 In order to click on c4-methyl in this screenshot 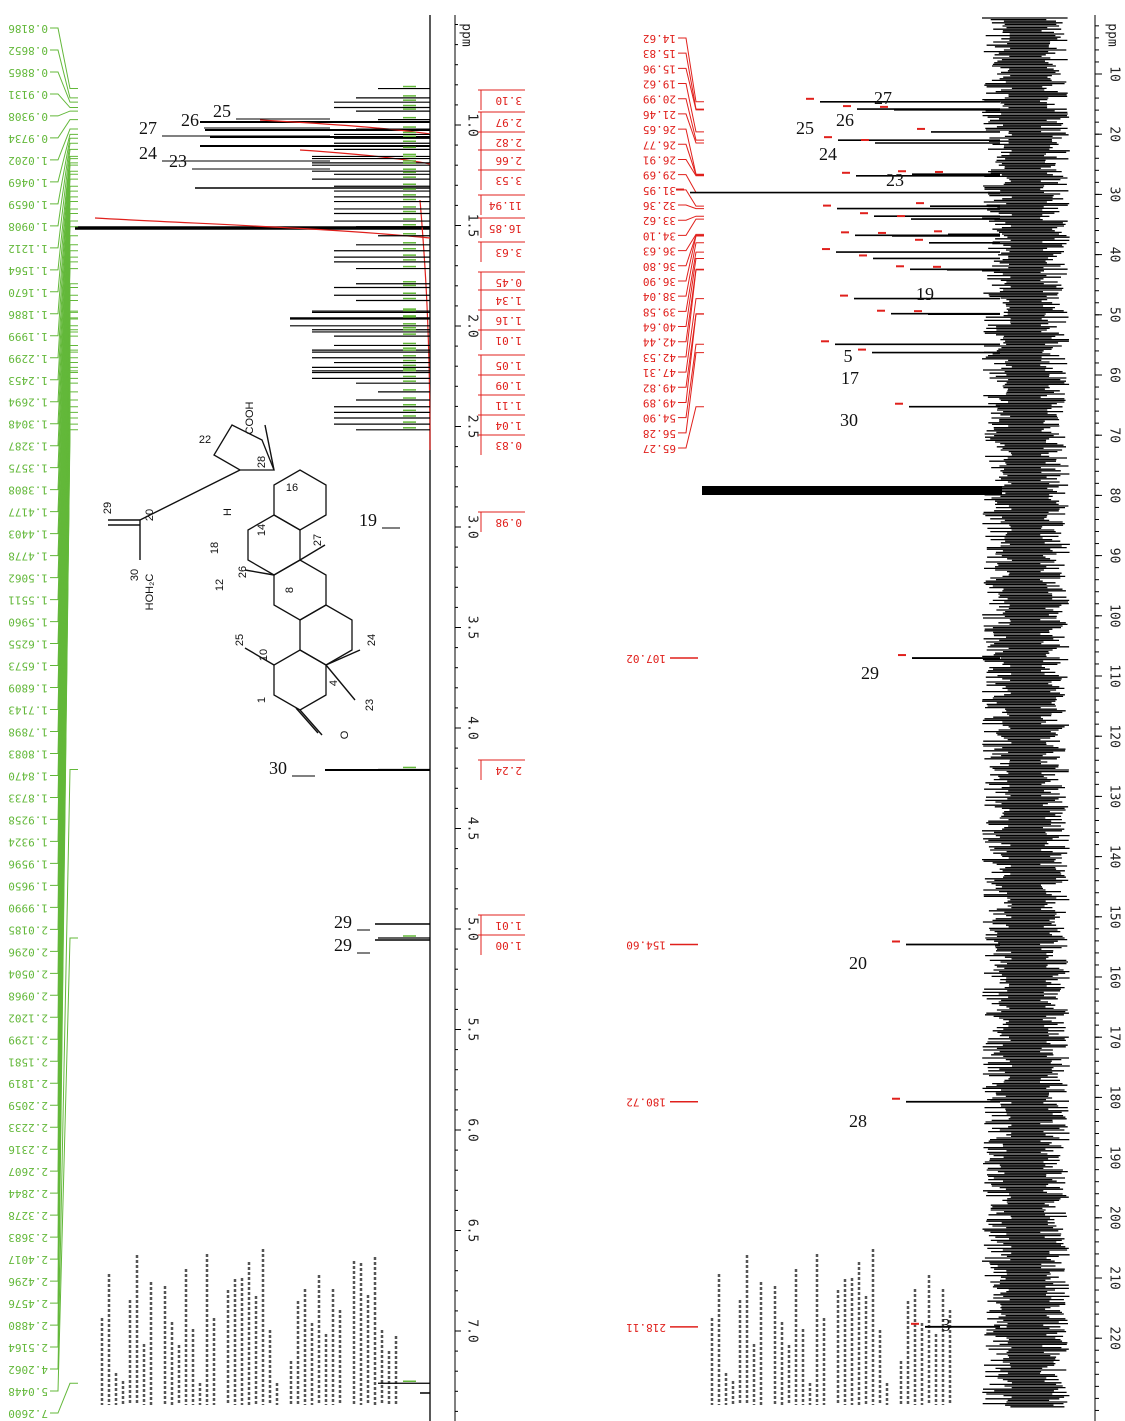, I will do `click(343, 657)`.